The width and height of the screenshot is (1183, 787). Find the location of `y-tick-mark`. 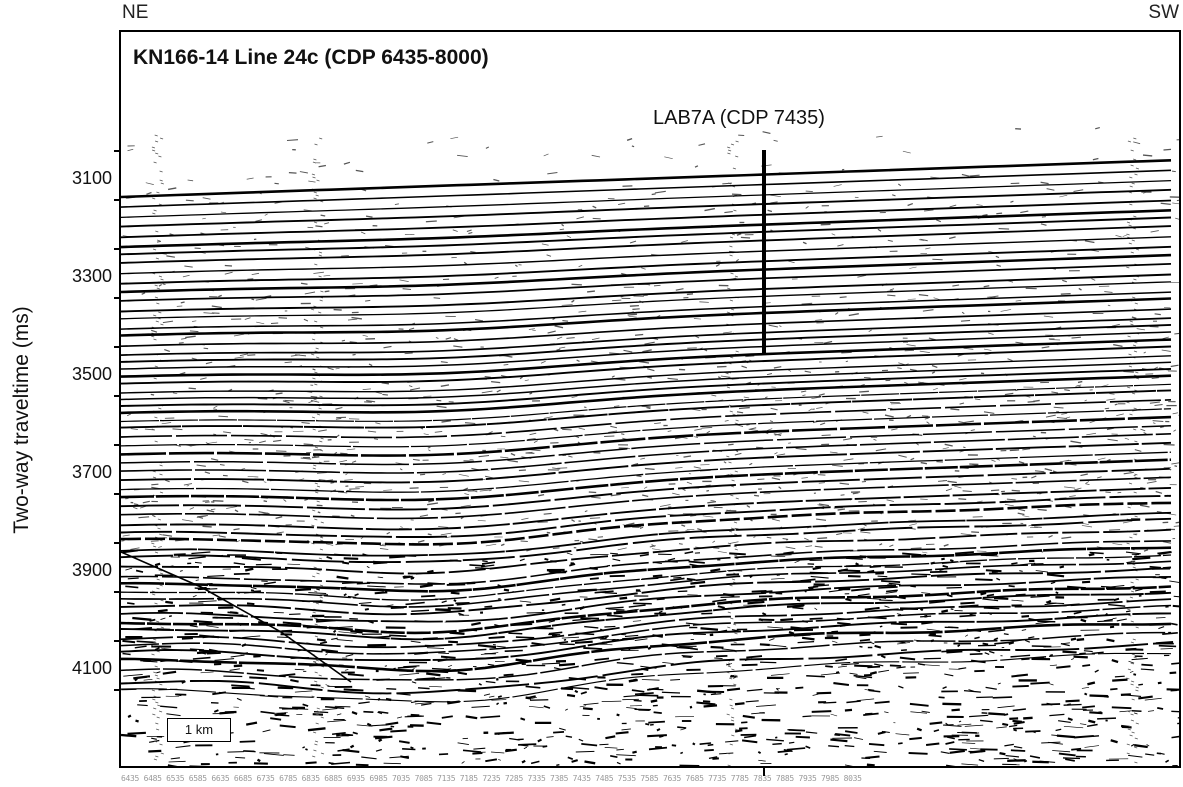

y-tick-mark is located at coordinates (117, 445).